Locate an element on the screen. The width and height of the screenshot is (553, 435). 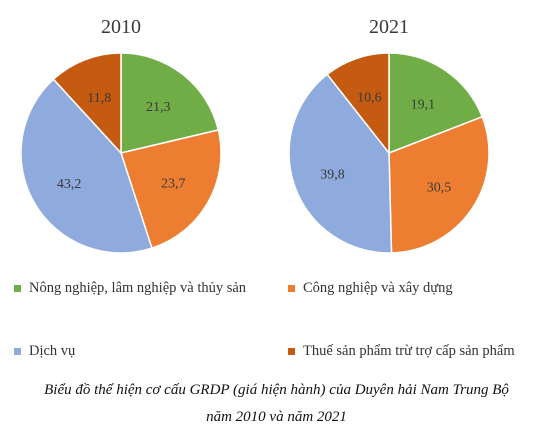
slice-label-2021-services: 39,8 is located at coordinates (332, 174).